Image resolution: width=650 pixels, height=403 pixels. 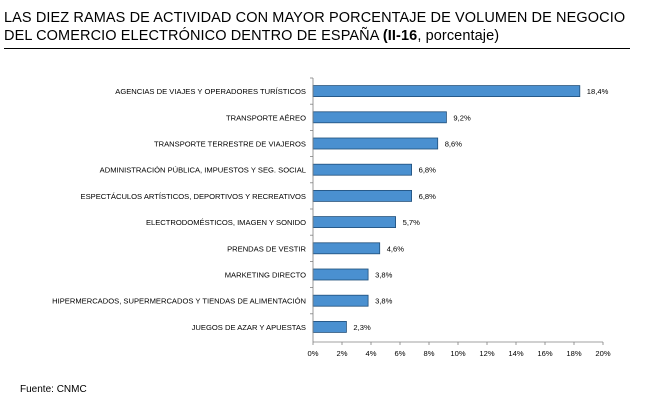 What do you see at coordinates (458, 36) in the screenshot?
I see `title-line-2-end: , porcentaje)` at bounding box center [458, 36].